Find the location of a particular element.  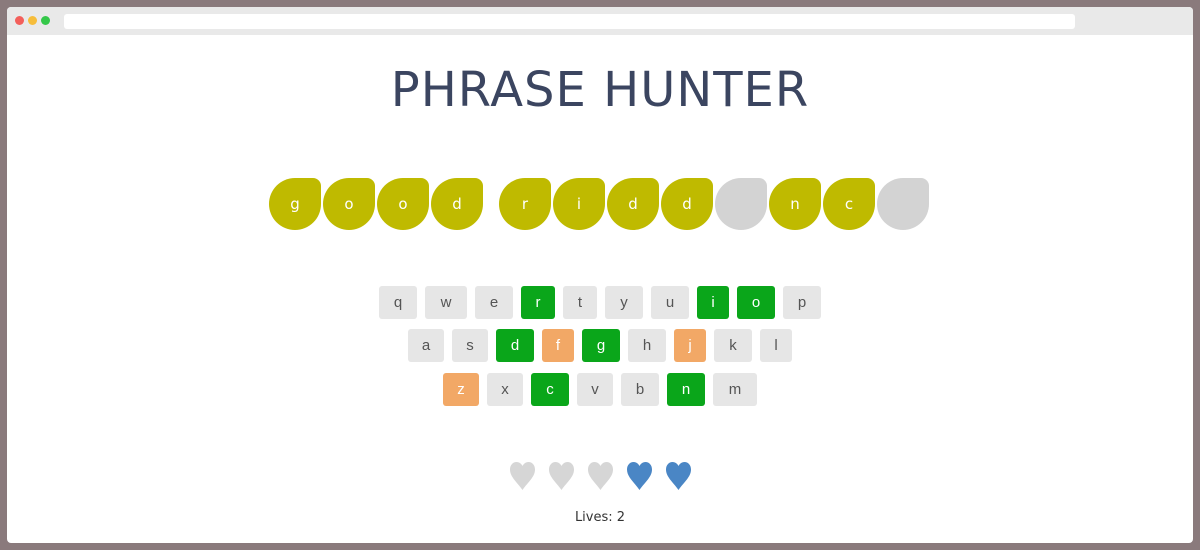

lives-counter: Lives: 2 is located at coordinates (600, 517).